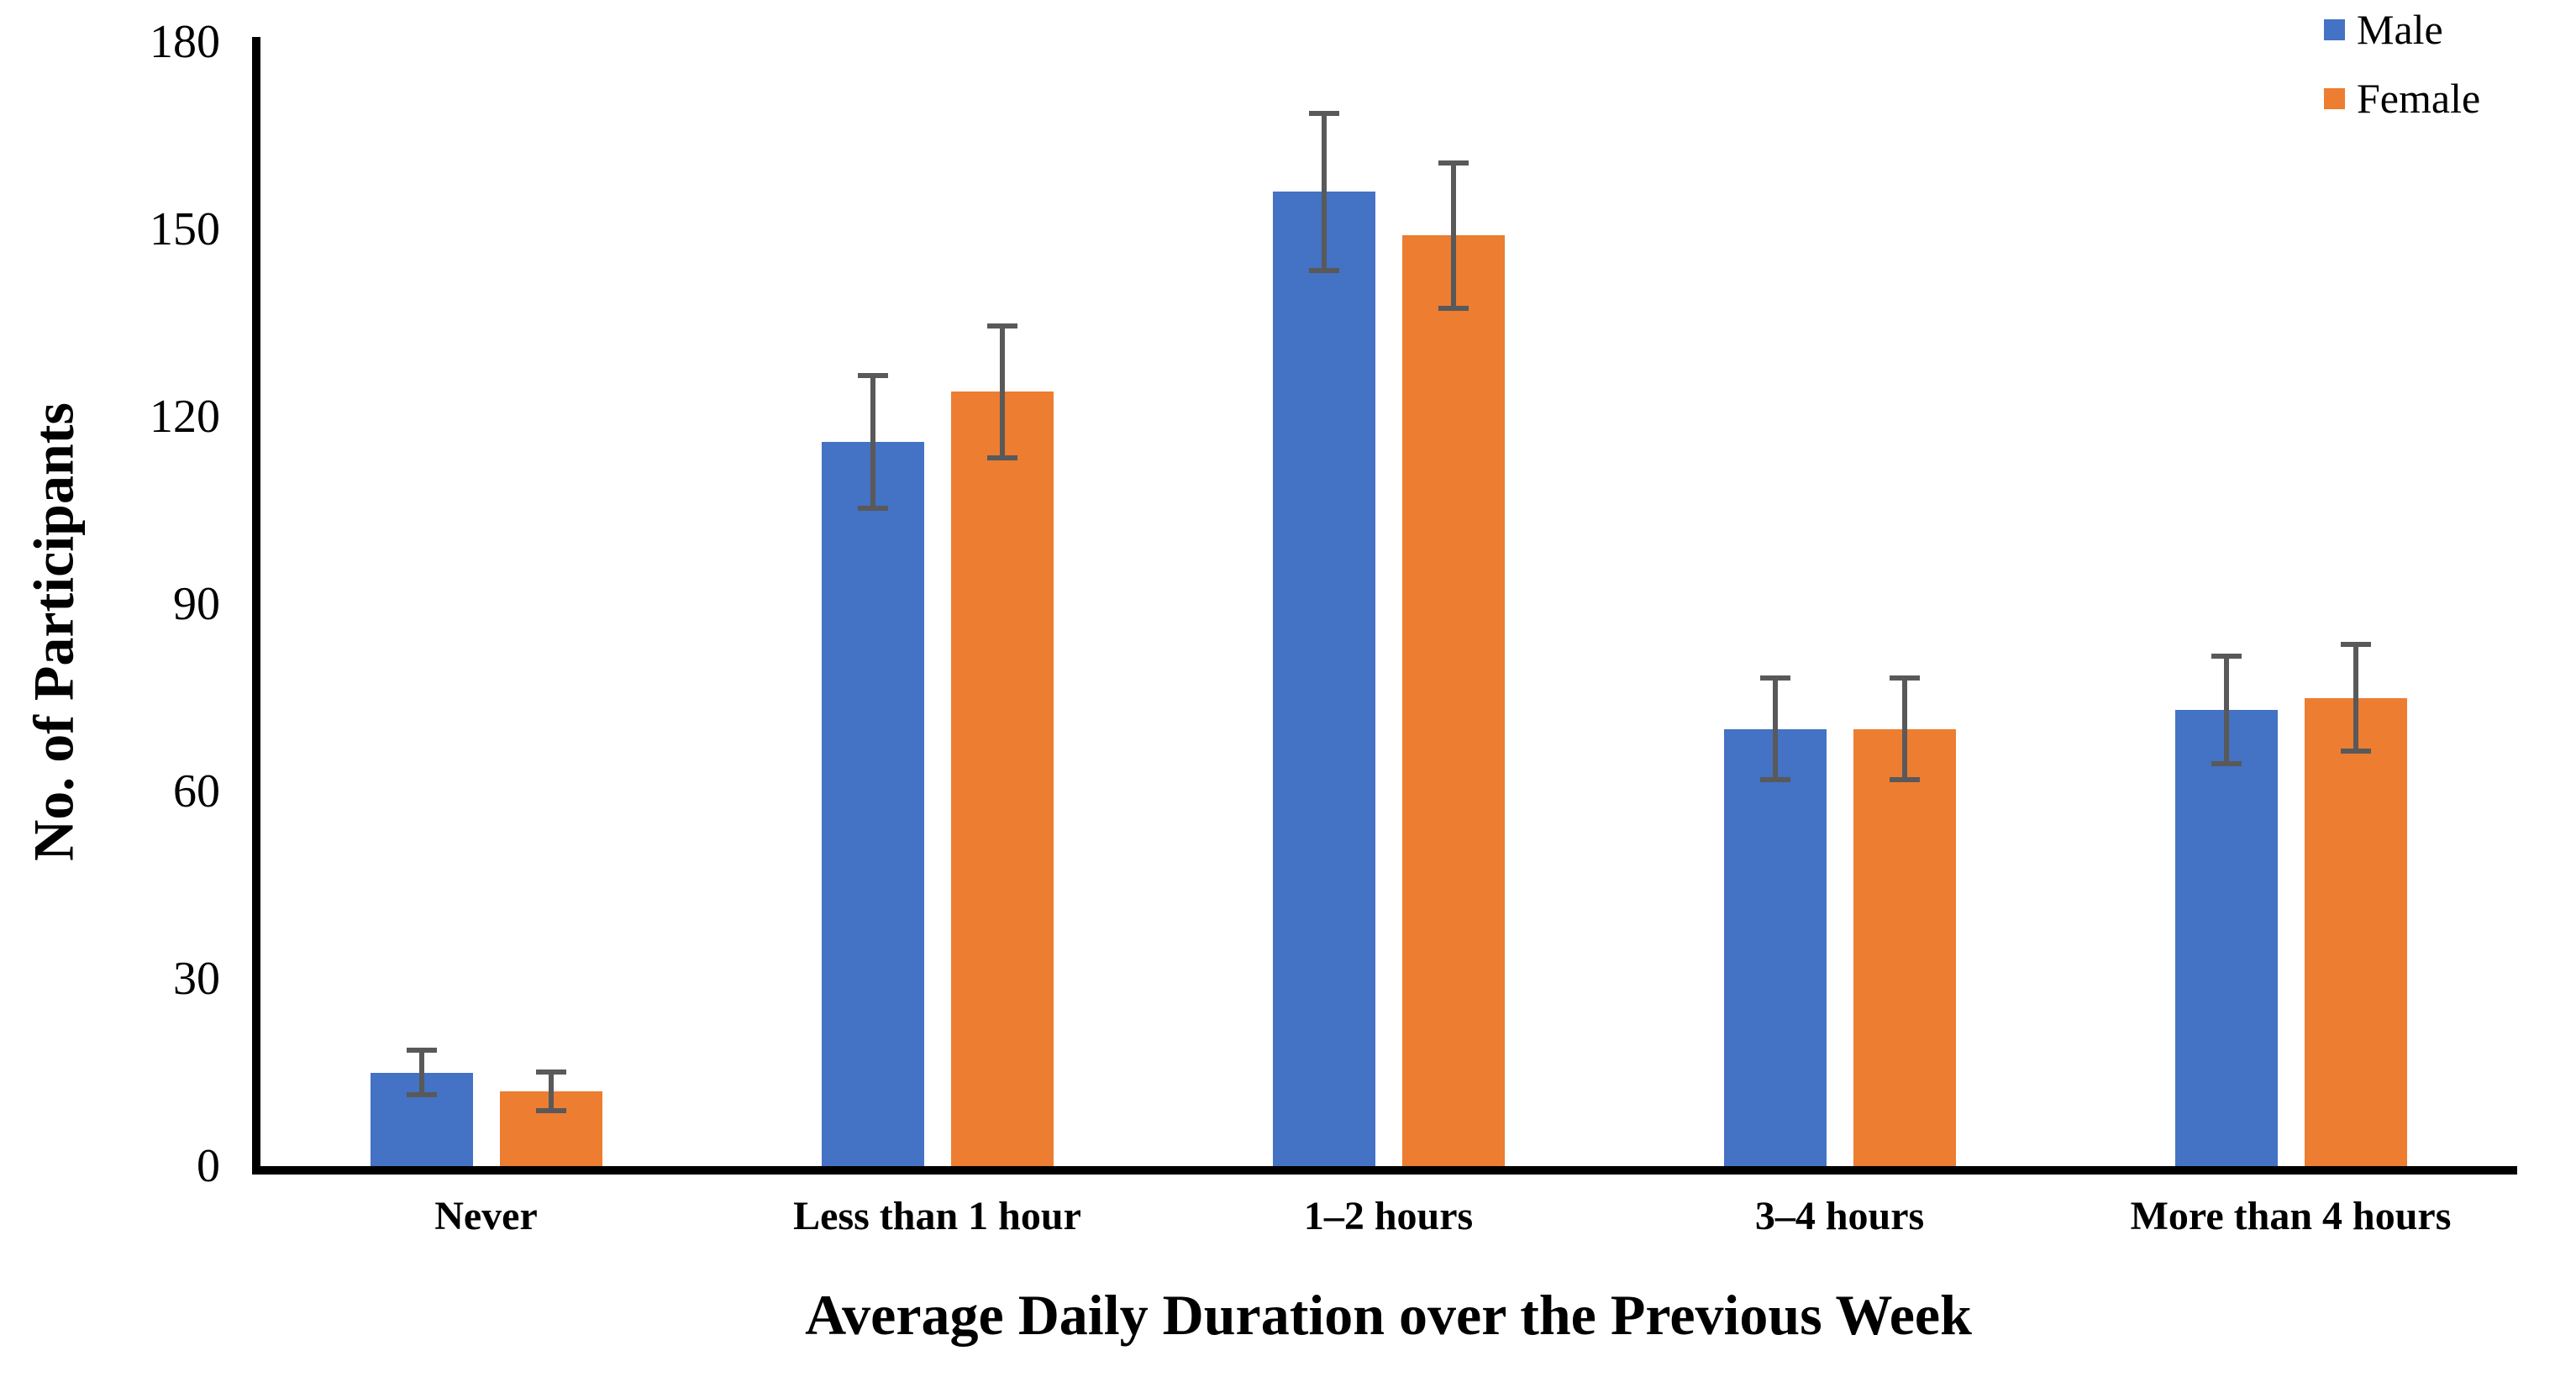 The width and height of the screenshot is (2576, 1398). What do you see at coordinates (872, 803) in the screenshot?
I see `bar-male-less-than-1-hour` at bounding box center [872, 803].